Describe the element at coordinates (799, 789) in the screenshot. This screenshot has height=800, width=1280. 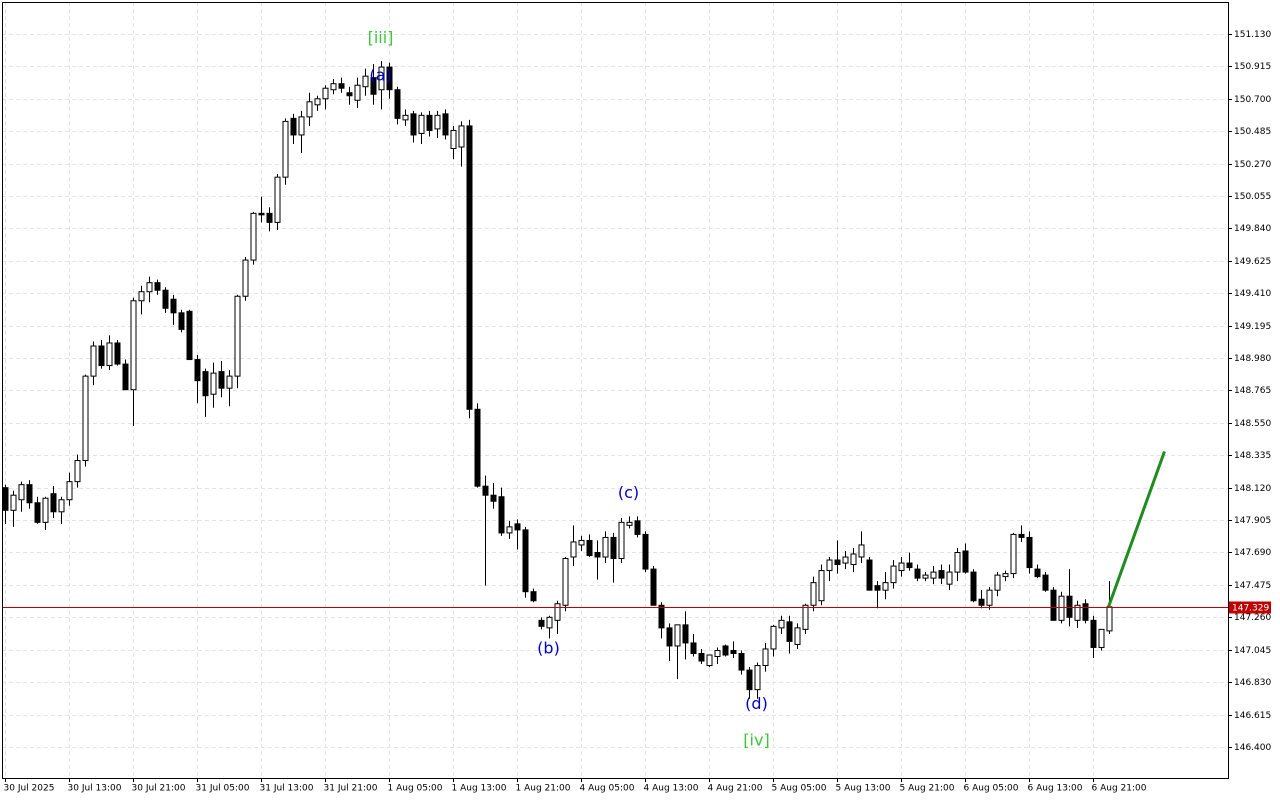
I see `x-tick-label: 5 Aug 05:00` at that location.